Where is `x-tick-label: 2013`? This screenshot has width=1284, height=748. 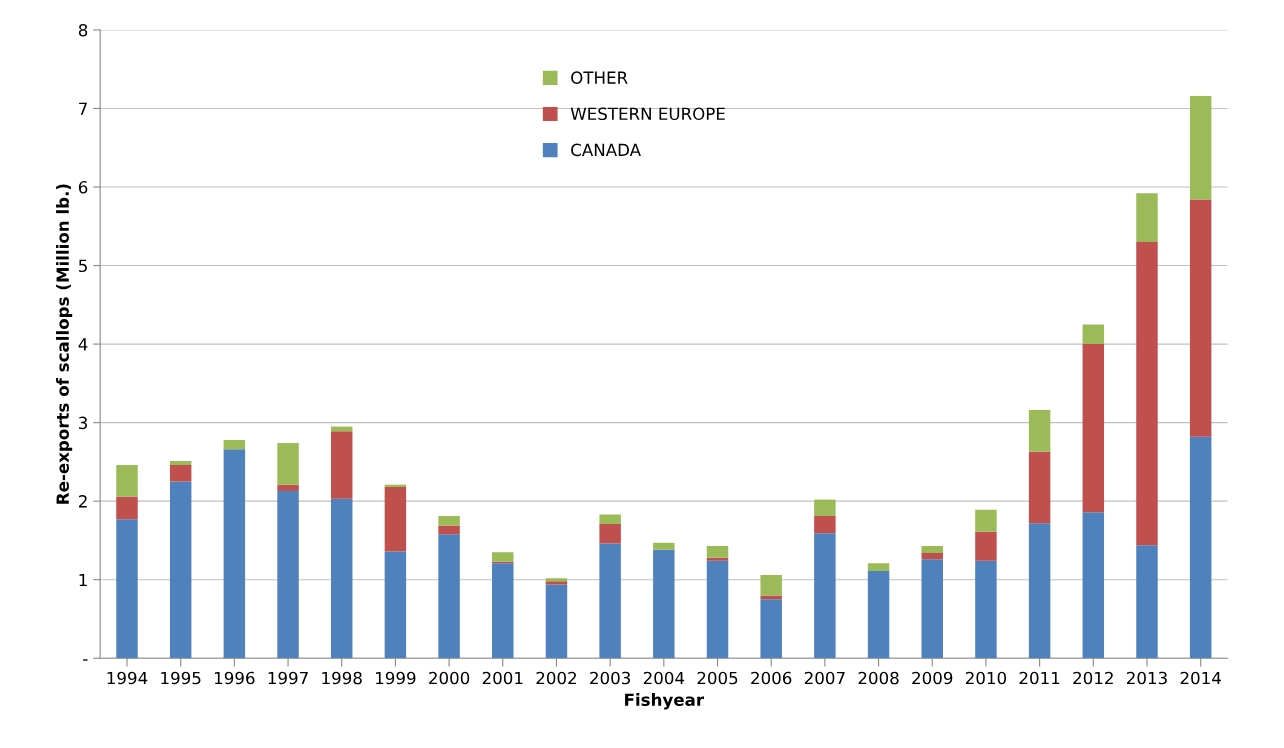 x-tick-label: 2013 is located at coordinates (1146, 678).